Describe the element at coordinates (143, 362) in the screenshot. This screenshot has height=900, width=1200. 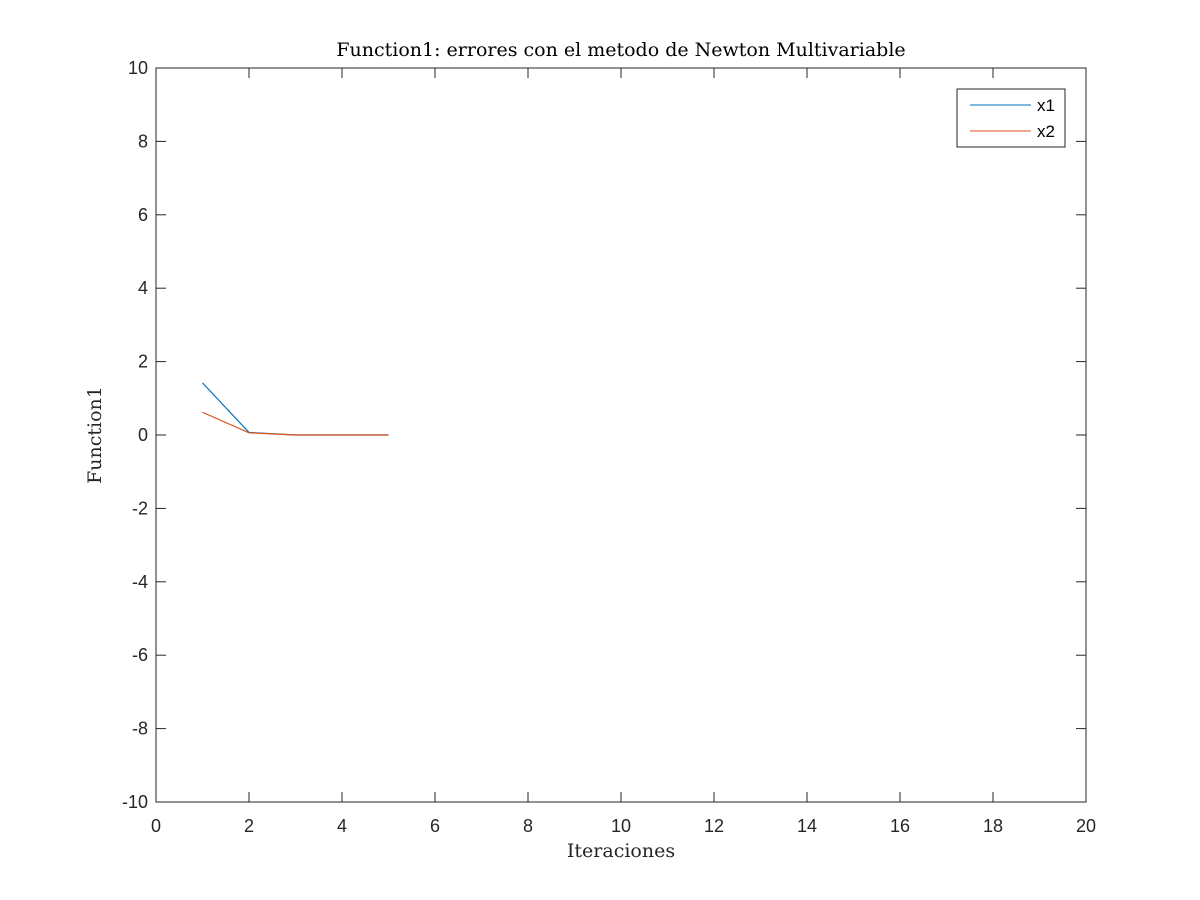
I see `y-tick-label: 2` at that location.